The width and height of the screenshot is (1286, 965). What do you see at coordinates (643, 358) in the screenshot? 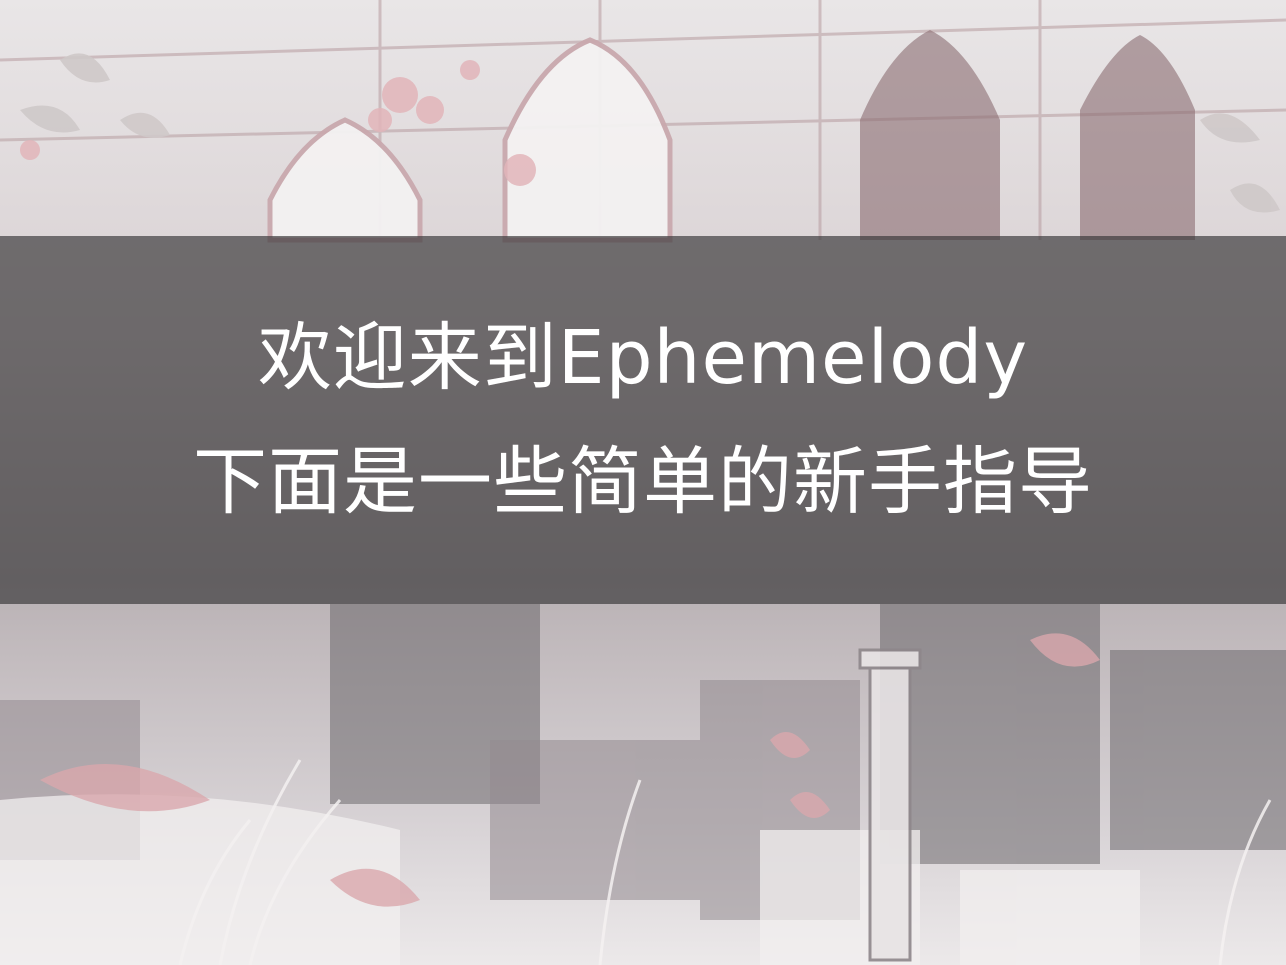
I see `welcome-title: 欢迎来到Ephemelody` at bounding box center [643, 358].